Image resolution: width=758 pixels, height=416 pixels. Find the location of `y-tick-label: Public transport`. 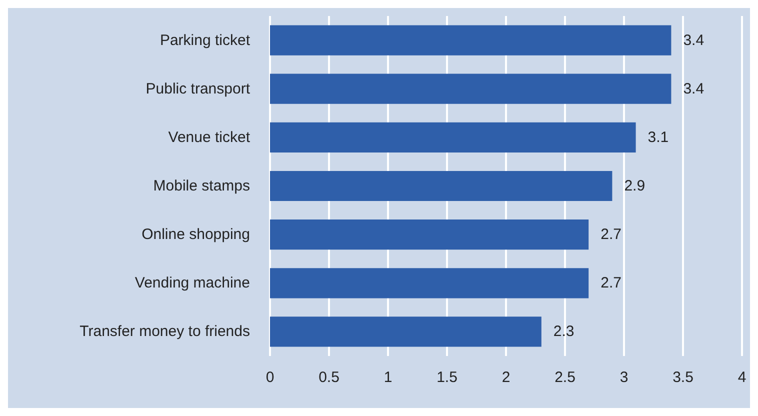

y-tick-label: Public transport is located at coordinates (198, 89).